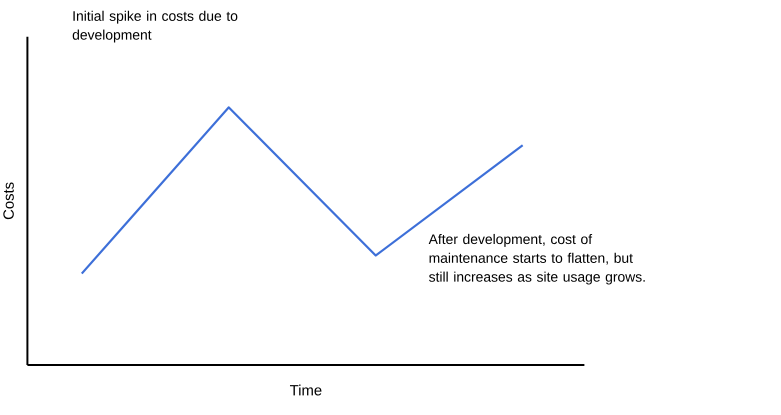  I want to click on annotation: After development, cost of maintenance starts to flatten, but still increases as site usage grows., so click(536, 259).